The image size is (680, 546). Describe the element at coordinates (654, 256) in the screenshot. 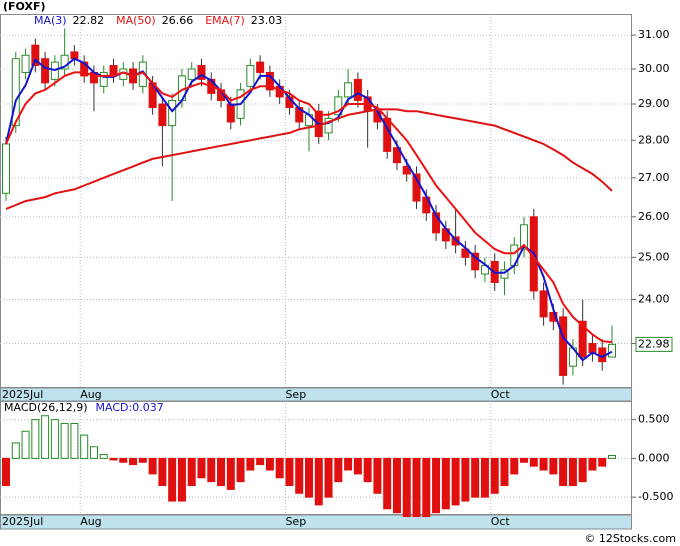

I see `y-tick-label: 25.00` at that location.